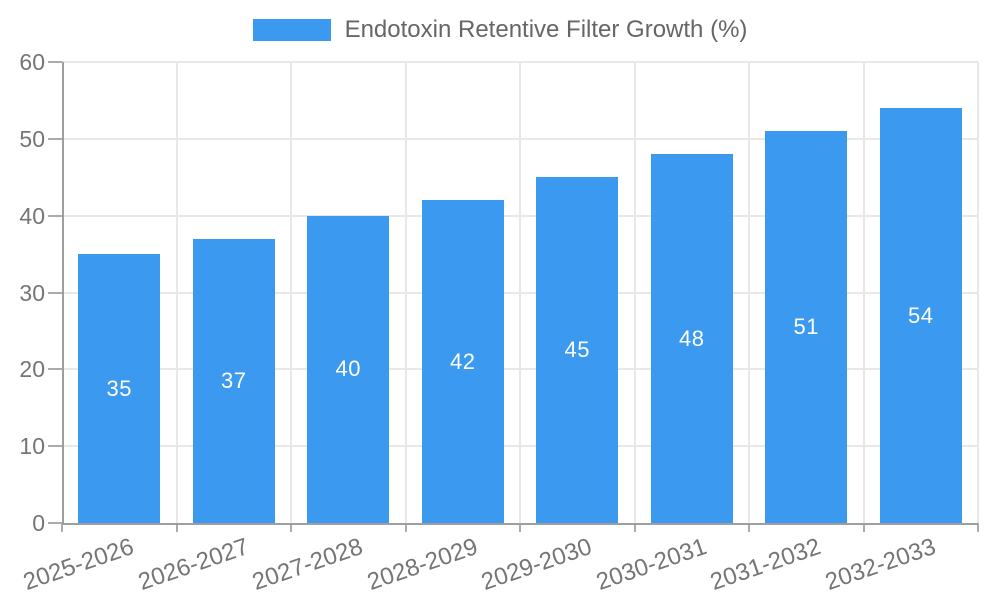 The width and height of the screenshot is (1000, 600). What do you see at coordinates (546, 29) in the screenshot?
I see `legend-label: Endotoxin Retentive Filter Growth (%)` at bounding box center [546, 29].